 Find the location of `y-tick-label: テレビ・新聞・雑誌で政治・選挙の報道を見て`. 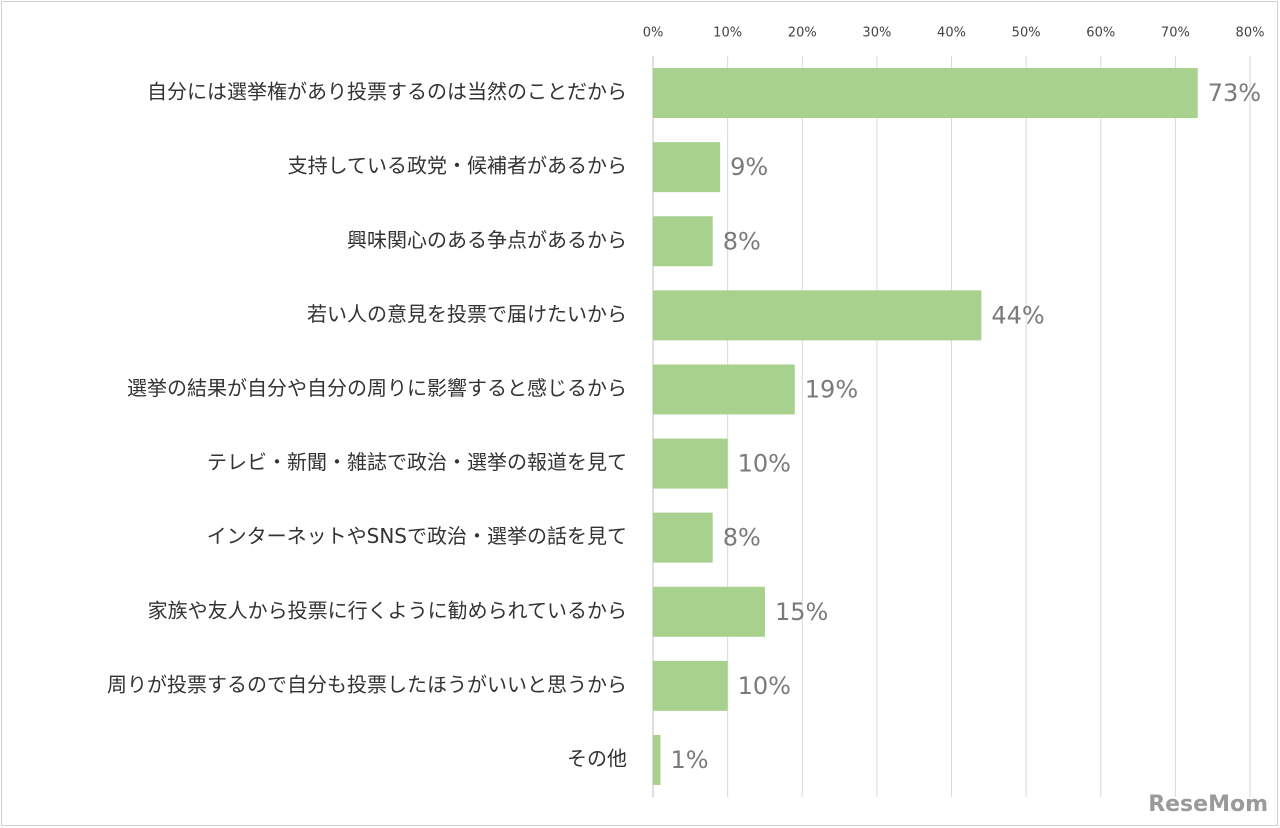

y-tick-label: テレビ・新聞・雑誌で政治・選挙の報道を見て is located at coordinates (417, 462).